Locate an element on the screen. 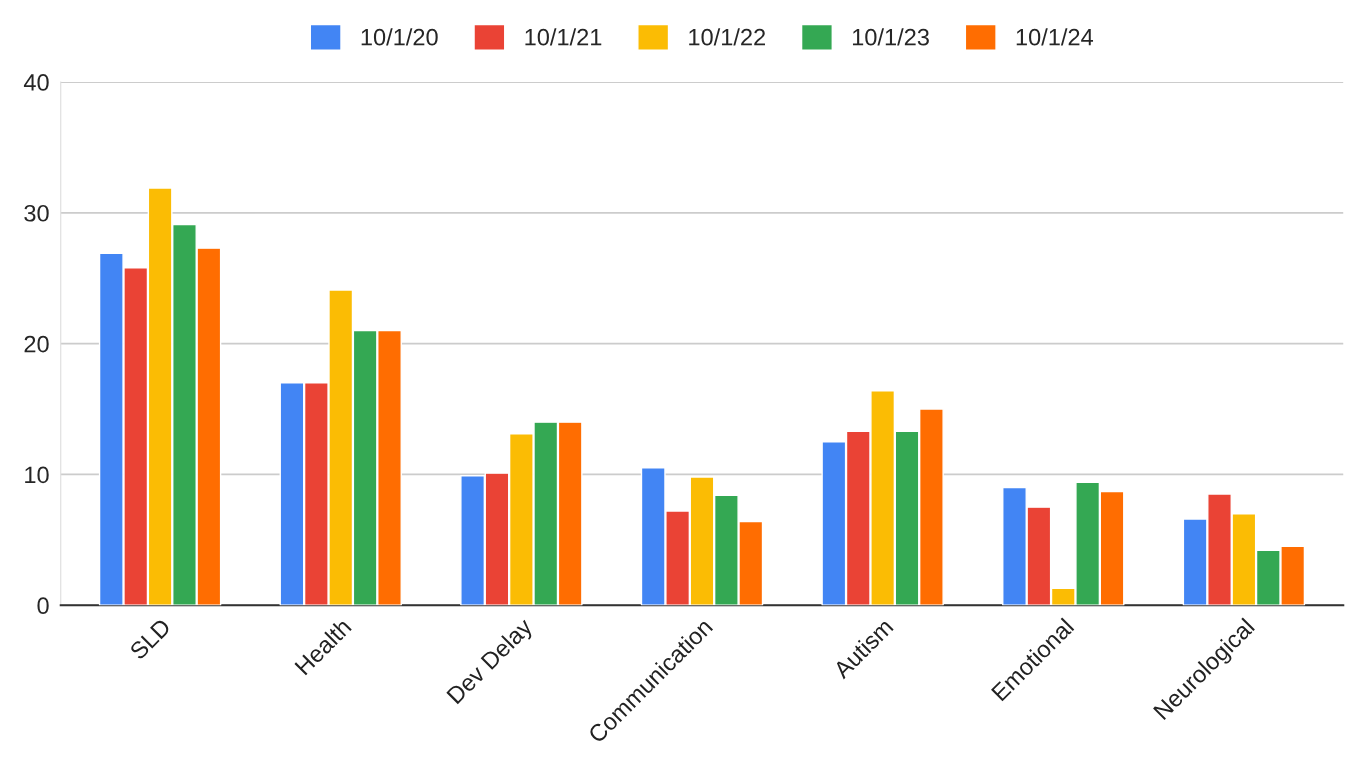 This screenshot has width=1350, height=781. legend-label: 10/1/21 is located at coordinates (563, 37).